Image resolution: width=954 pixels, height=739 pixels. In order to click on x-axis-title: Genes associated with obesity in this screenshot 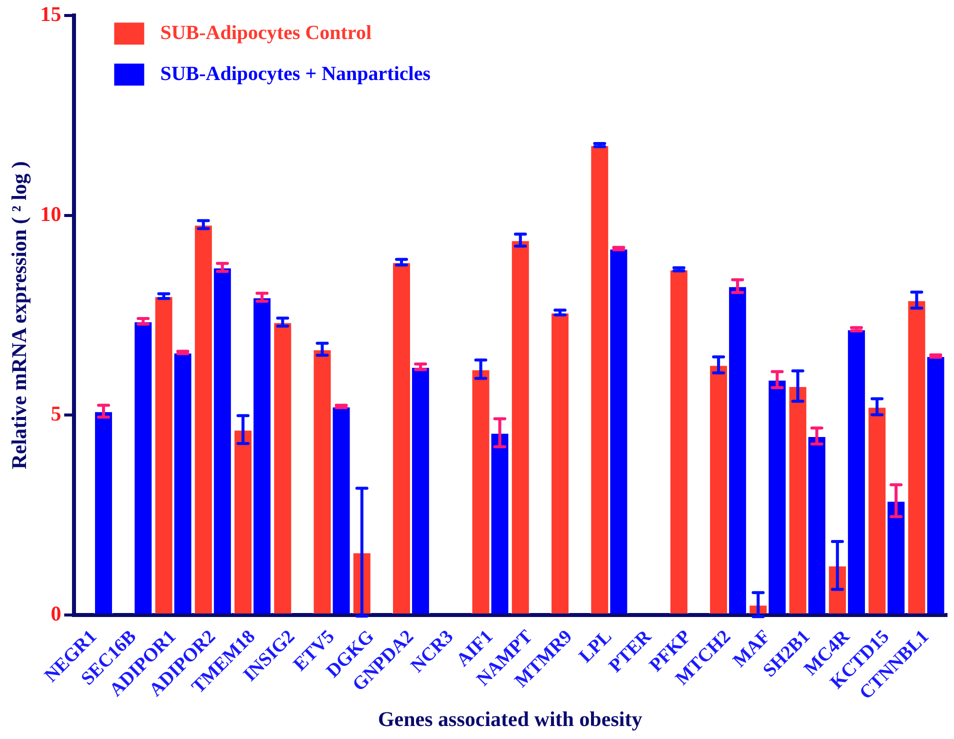, I will do `click(510, 718)`.